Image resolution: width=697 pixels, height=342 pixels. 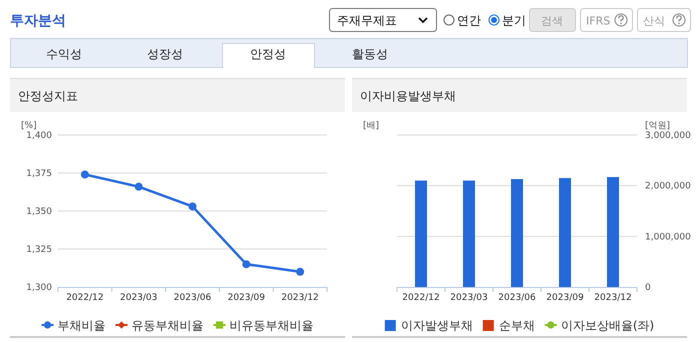 I want to click on text: 산식, so click(x=654, y=21).